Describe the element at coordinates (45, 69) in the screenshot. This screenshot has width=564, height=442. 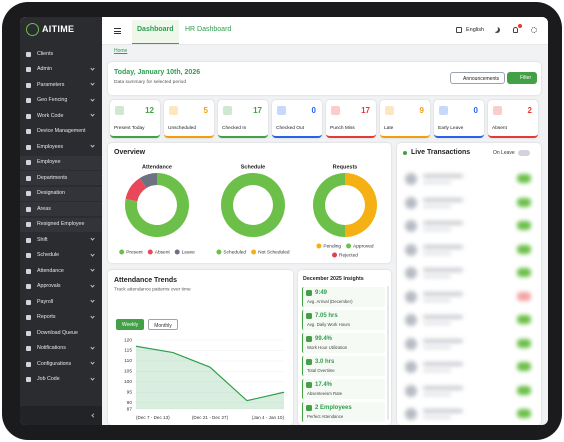
I see `nav-label: Admin` at that location.